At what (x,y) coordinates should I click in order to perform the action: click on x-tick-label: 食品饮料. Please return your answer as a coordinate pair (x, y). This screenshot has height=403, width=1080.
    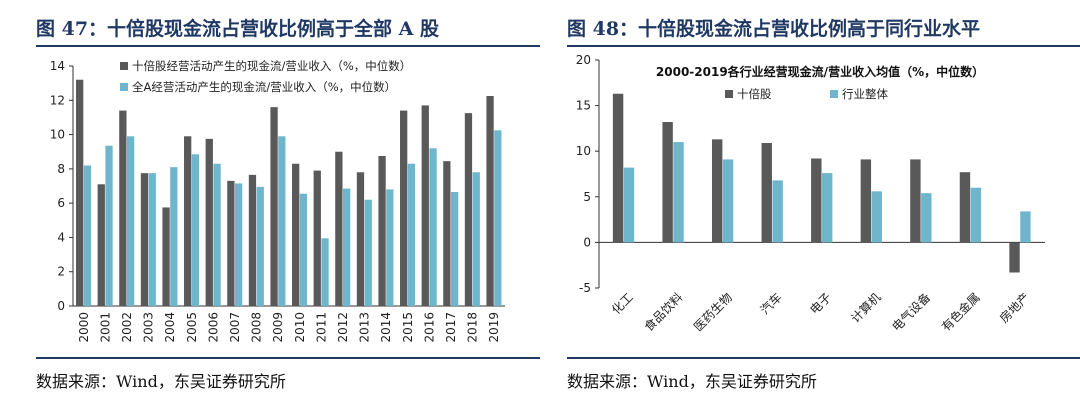
    Looking at the image, I should click on (663, 312).